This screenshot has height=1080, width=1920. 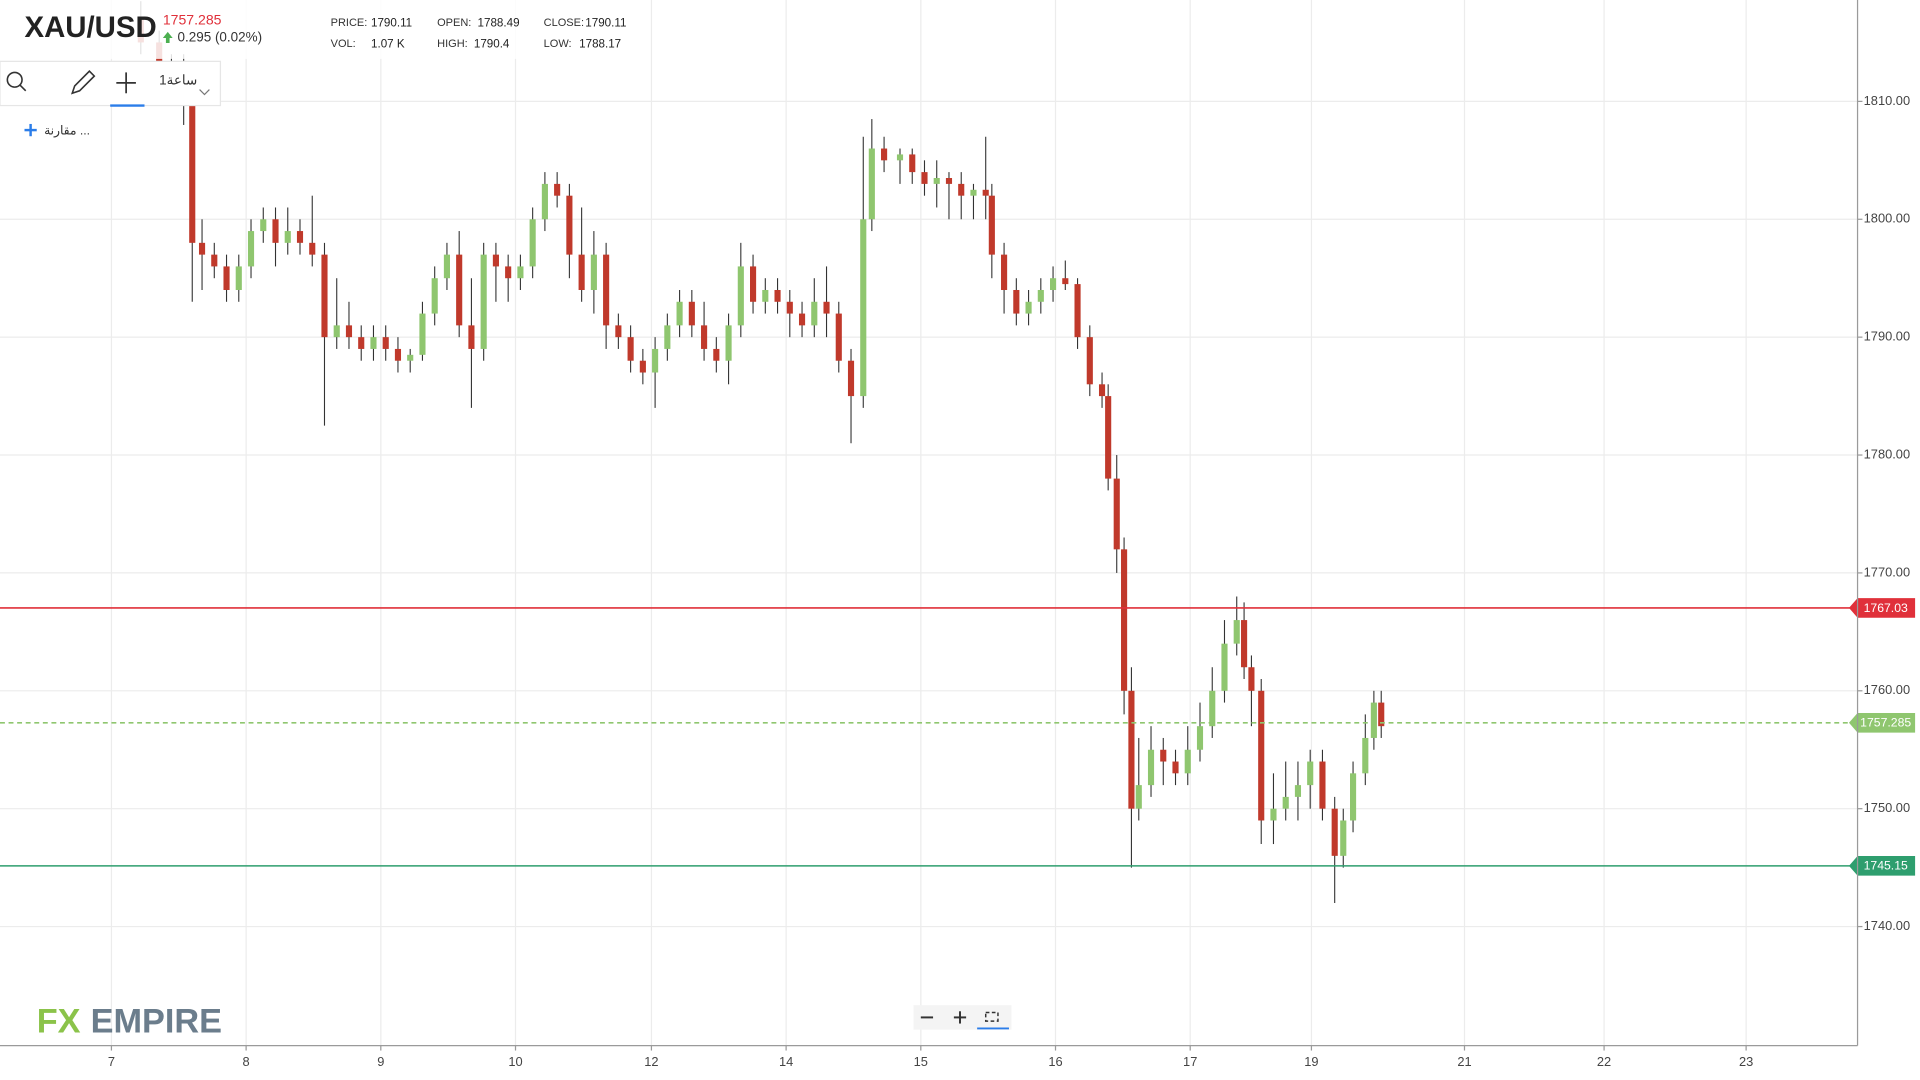 What do you see at coordinates (492, 43) in the screenshot?
I see `stat-value: 1790.4` at bounding box center [492, 43].